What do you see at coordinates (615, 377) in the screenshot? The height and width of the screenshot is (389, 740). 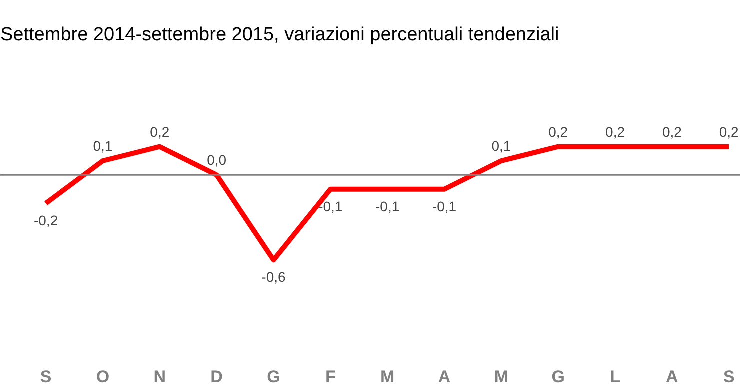 I see `x-tick-label: L` at bounding box center [615, 377].